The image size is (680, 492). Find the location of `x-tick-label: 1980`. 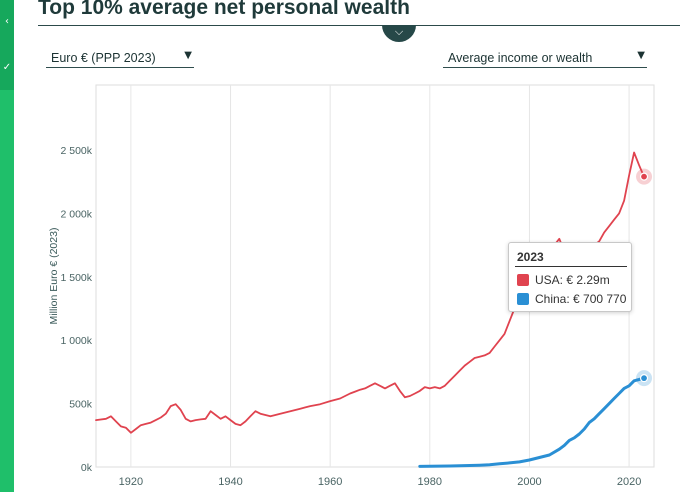

x-tick-label: 1980 is located at coordinates (430, 482).